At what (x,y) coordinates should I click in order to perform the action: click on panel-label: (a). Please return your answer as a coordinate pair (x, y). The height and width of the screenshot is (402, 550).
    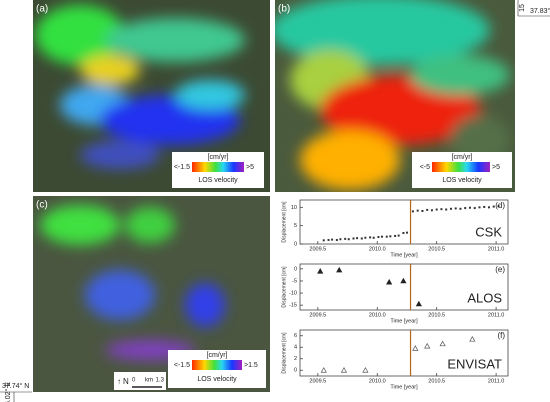
    Looking at the image, I should click on (42, 9).